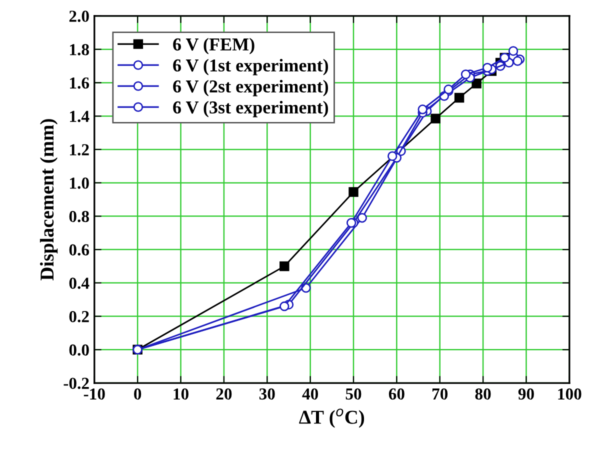 This screenshot has height=456, width=609. Describe the element at coordinates (224, 394) in the screenshot. I see `x-tick-label: 20` at that location.